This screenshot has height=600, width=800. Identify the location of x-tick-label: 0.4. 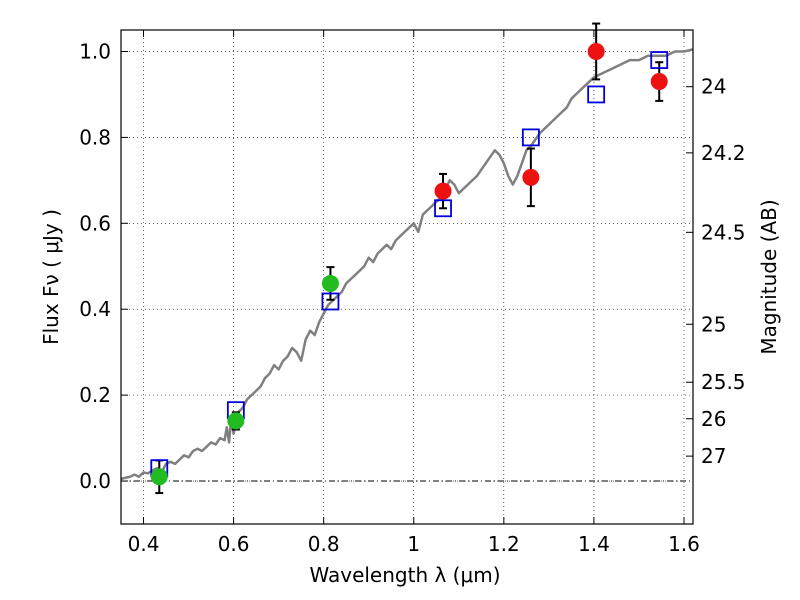
(144, 544).